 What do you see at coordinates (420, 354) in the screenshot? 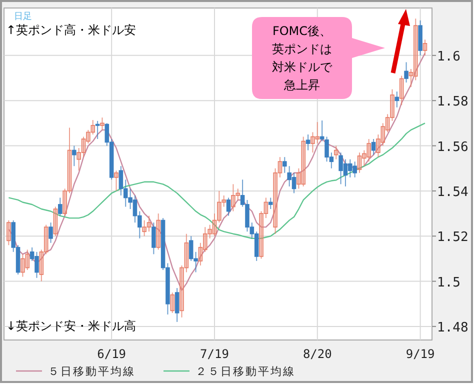
I see `x-tick-label: 9/19` at bounding box center [420, 354].